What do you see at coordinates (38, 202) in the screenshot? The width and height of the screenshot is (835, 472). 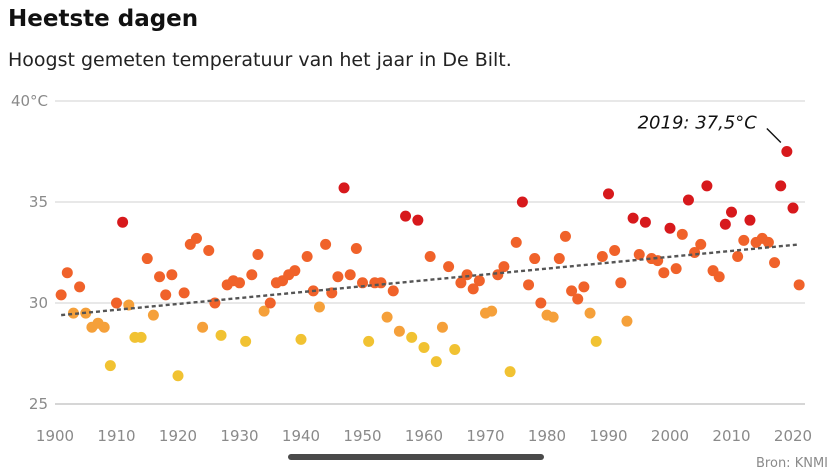 I see `y-tick-label: 35` at bounding box center [38, 202].